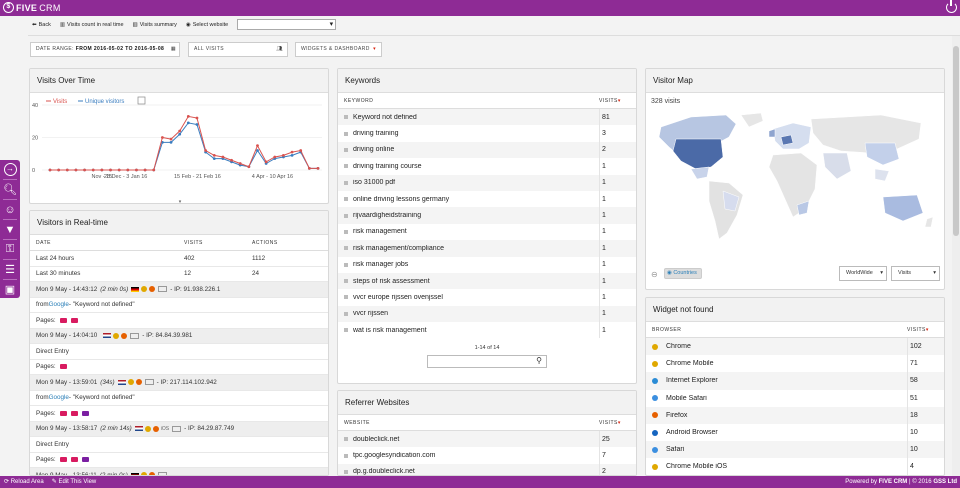 The width and height of the screenshot is (960, 488). Describe the element at coordinates (487, 264) in the screenshot. I see `keyword-row: risk manager jobs 1` at that location.